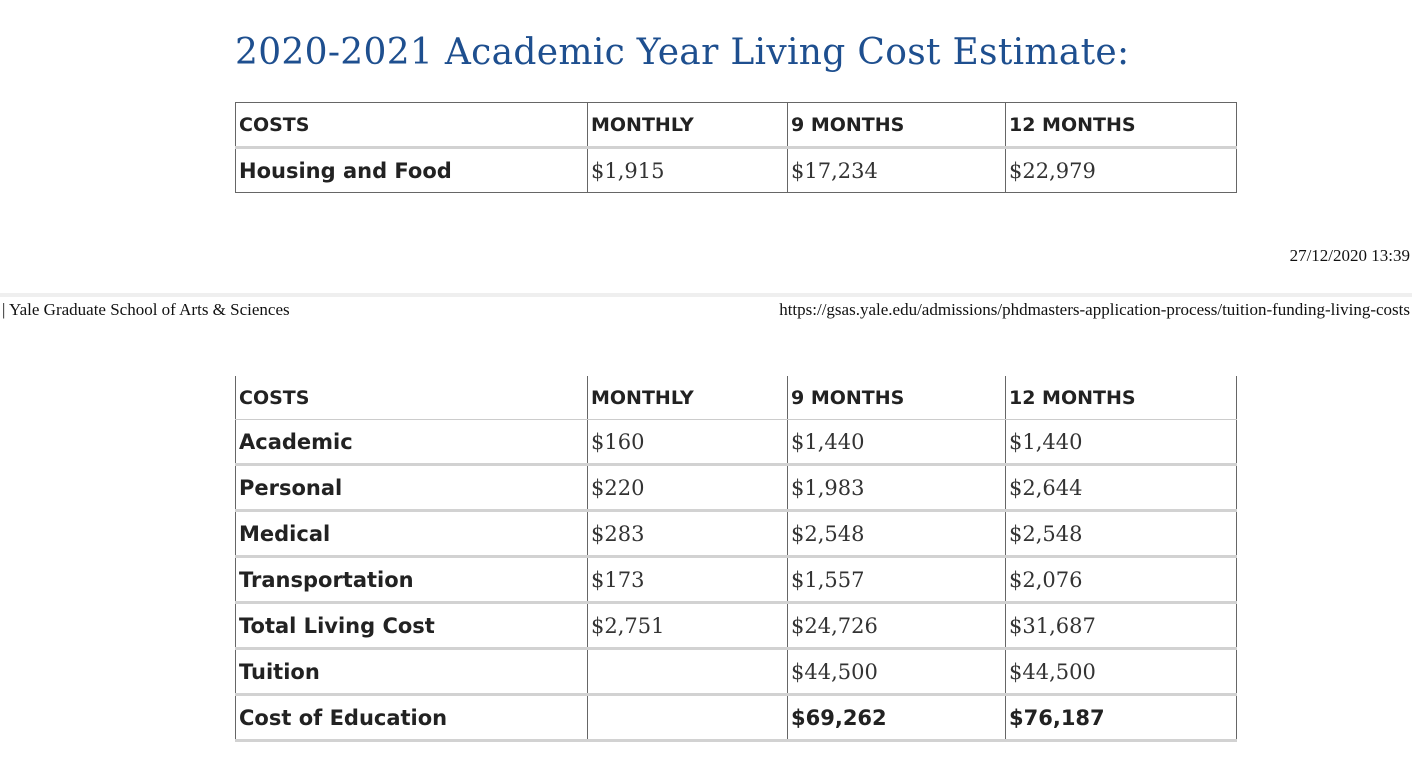  I want to click on nine-month-value: $1,983, so click(896, 488).